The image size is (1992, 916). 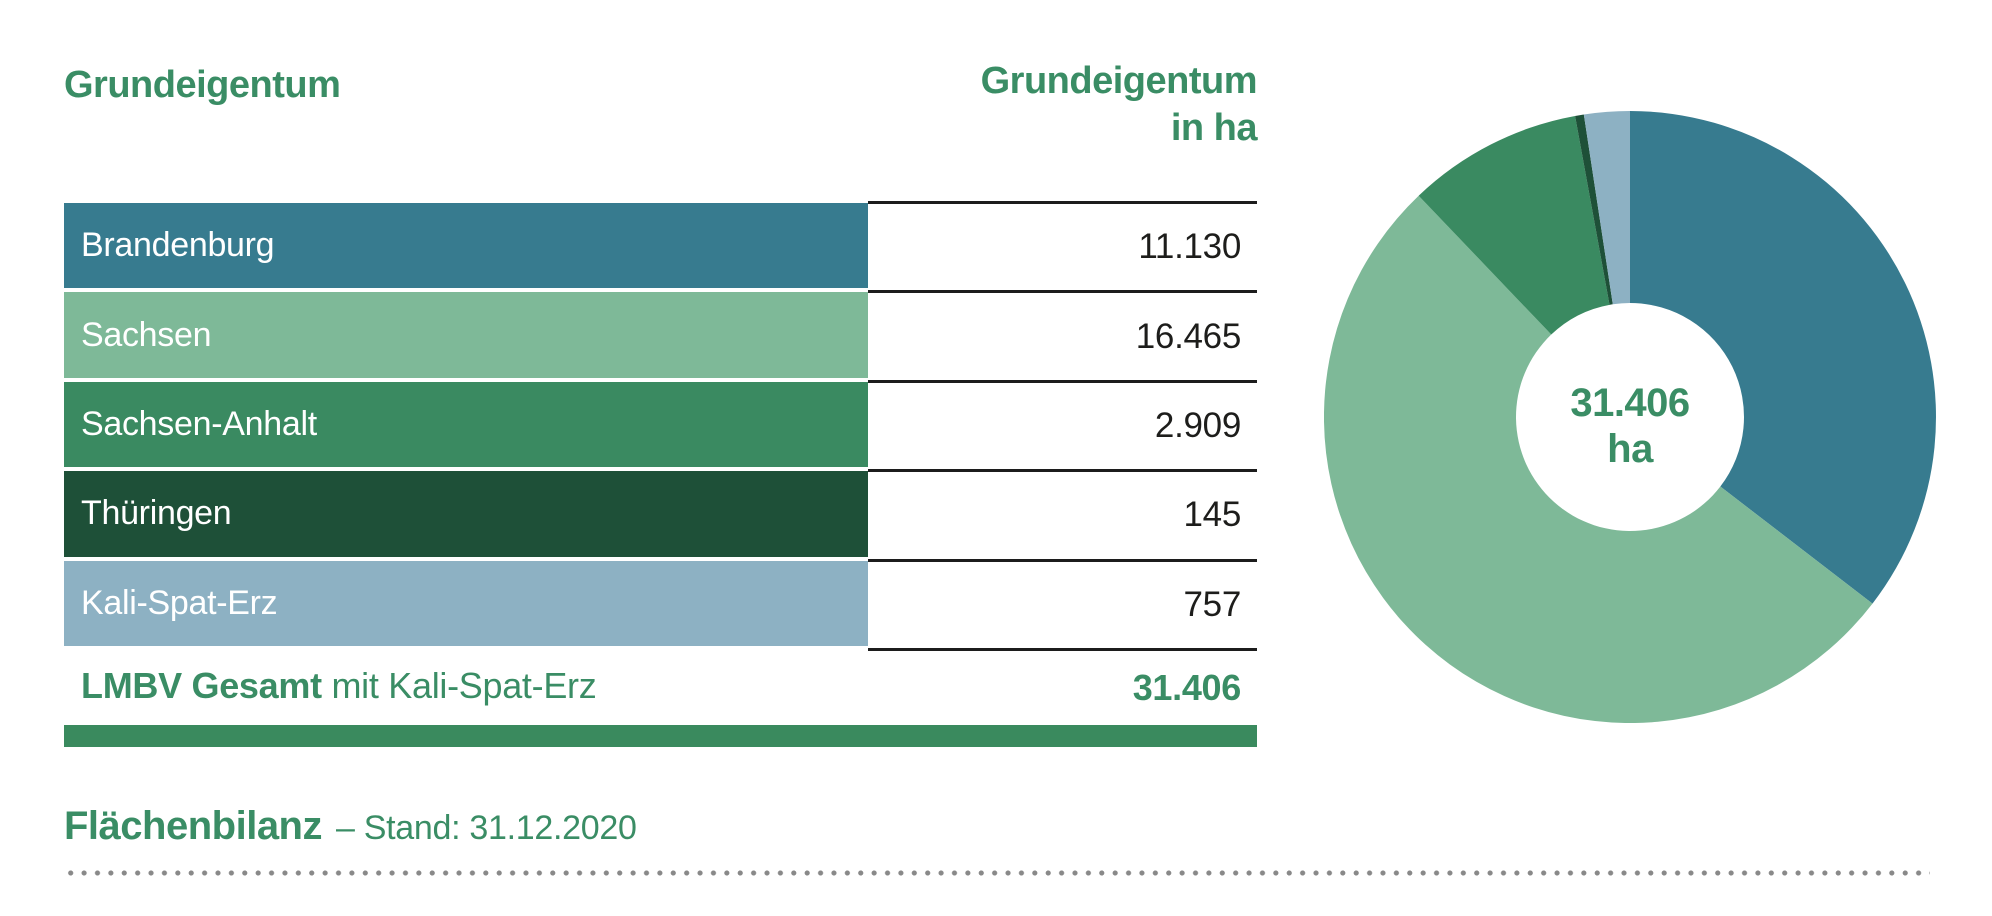 What do you see at coordinates (199, 423) in the screenshot?
I see `row-label-text: Sachsen-Anhalt` at bounding box center [199, 423].